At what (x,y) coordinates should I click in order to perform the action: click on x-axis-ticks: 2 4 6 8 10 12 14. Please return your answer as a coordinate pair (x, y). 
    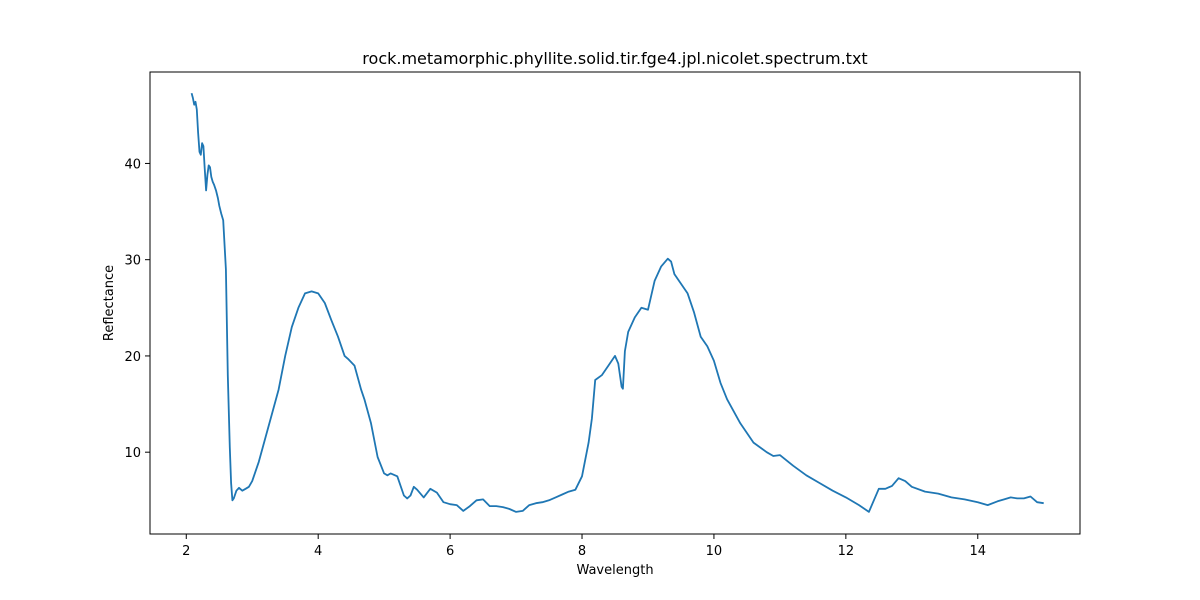
    Looking at the image, I should click on (584, 546).